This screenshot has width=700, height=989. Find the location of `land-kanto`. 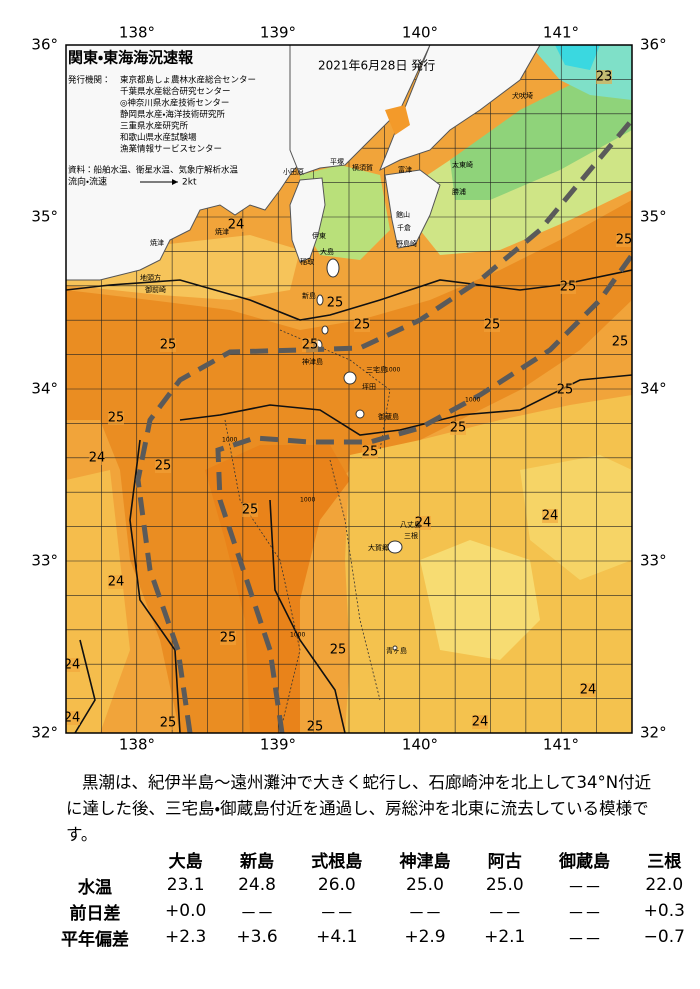

land-kanto is located at coordinates (360, 110).